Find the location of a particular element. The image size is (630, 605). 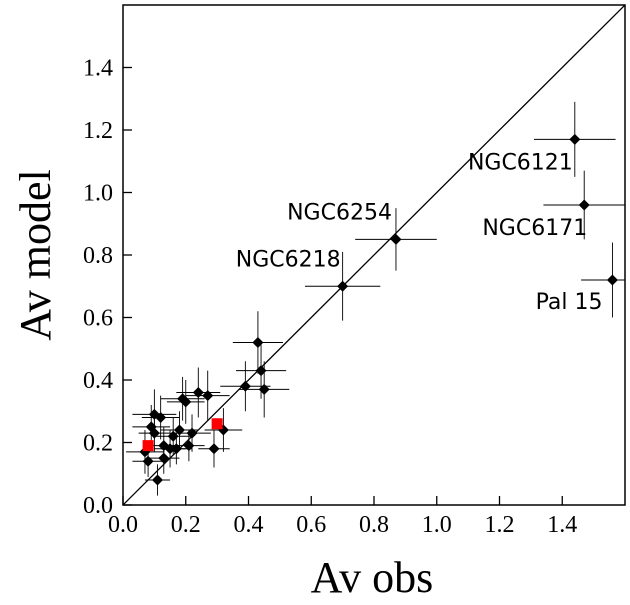

x-axis-title: Av obs is located at coordinates (372, 577).